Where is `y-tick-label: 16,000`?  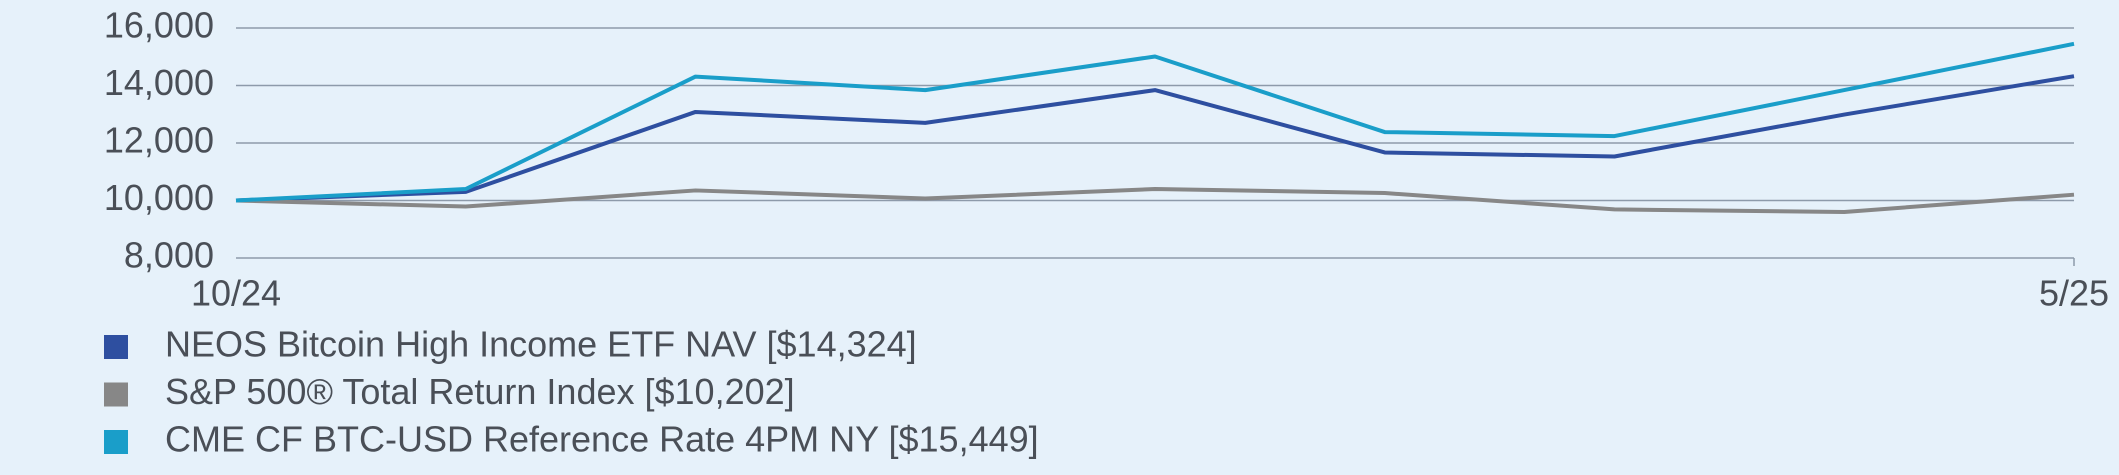
y-tick-label: 16,000 is located at coordinates (159, 25).